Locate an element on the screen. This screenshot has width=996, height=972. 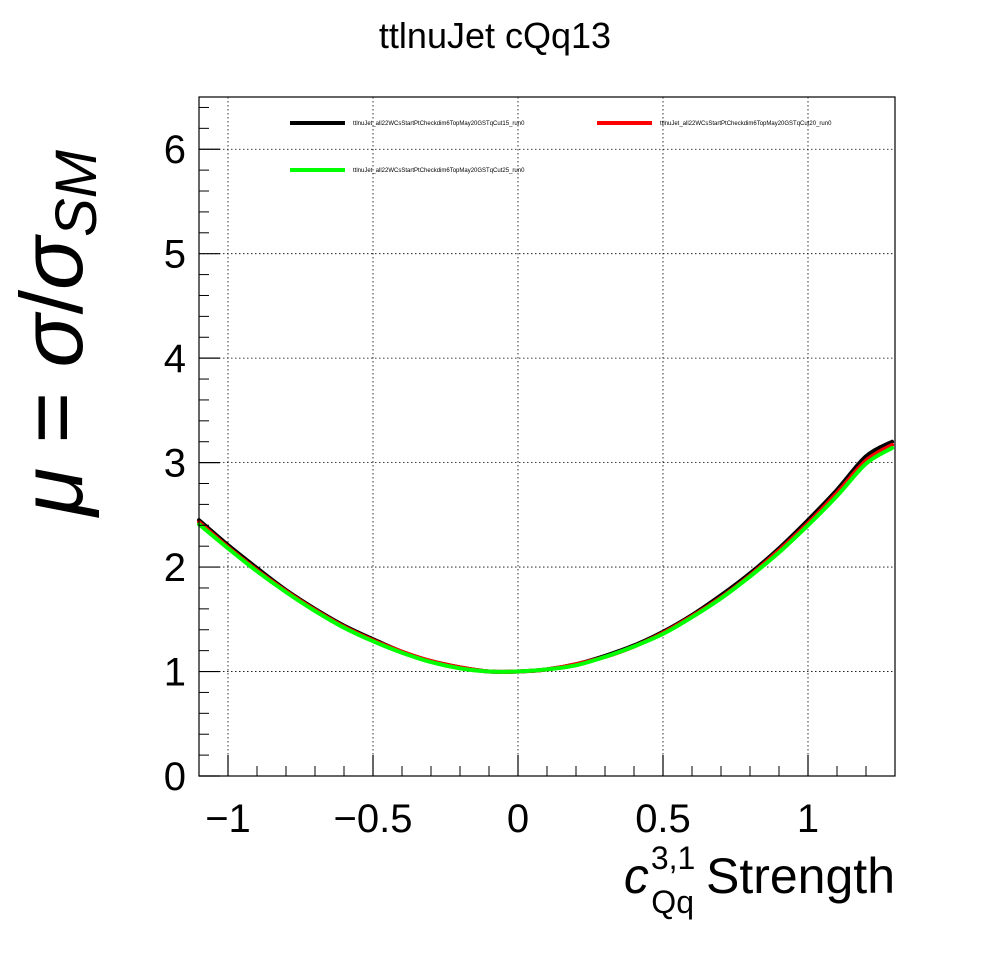
y-tick-label: 6 is located at coordinates (175, 150).